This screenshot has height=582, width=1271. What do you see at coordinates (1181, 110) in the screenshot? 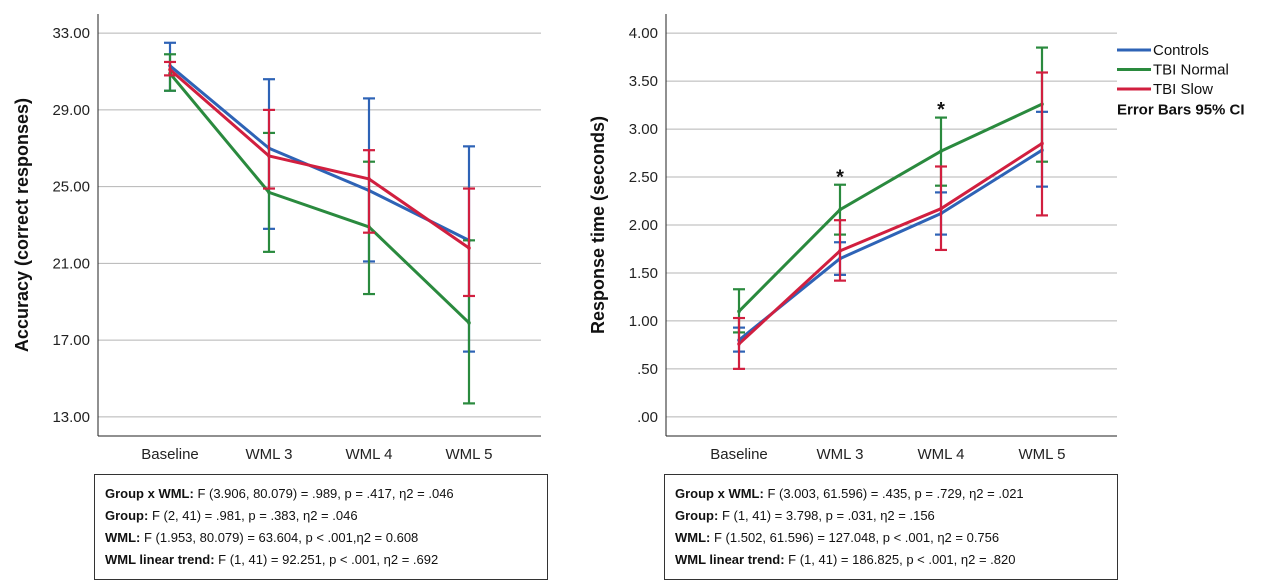
I see `legend-note: Error Bars 95% CI` at bounding box center [1181, 110].